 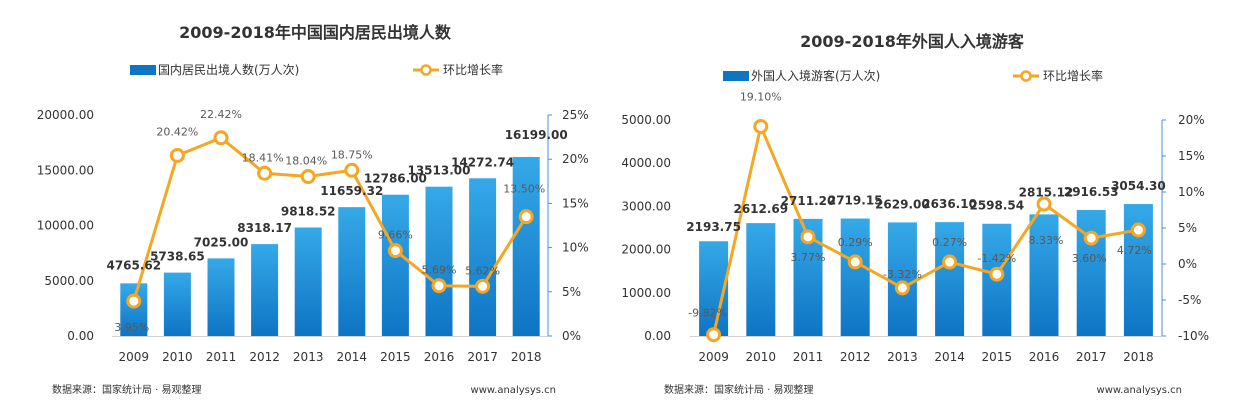 What do you see at coordinates (902, 274) in the screenshot?
I see `growth-value-label: -3.32%` at bounding box center [902, 274].